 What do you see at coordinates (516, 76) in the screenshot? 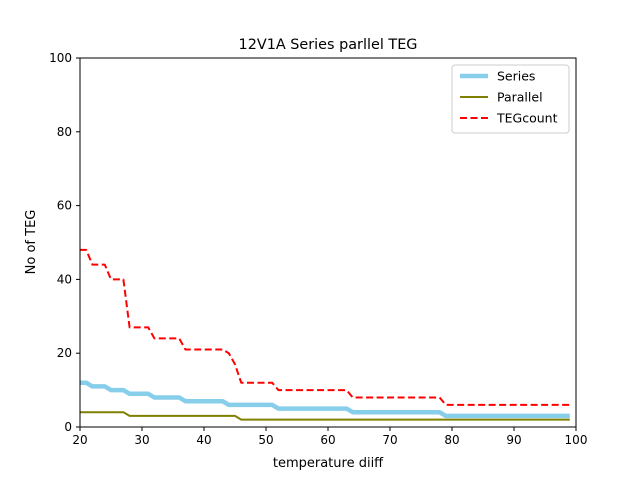
I see `legend-label-series: Series` at bounding box center [516, 76].